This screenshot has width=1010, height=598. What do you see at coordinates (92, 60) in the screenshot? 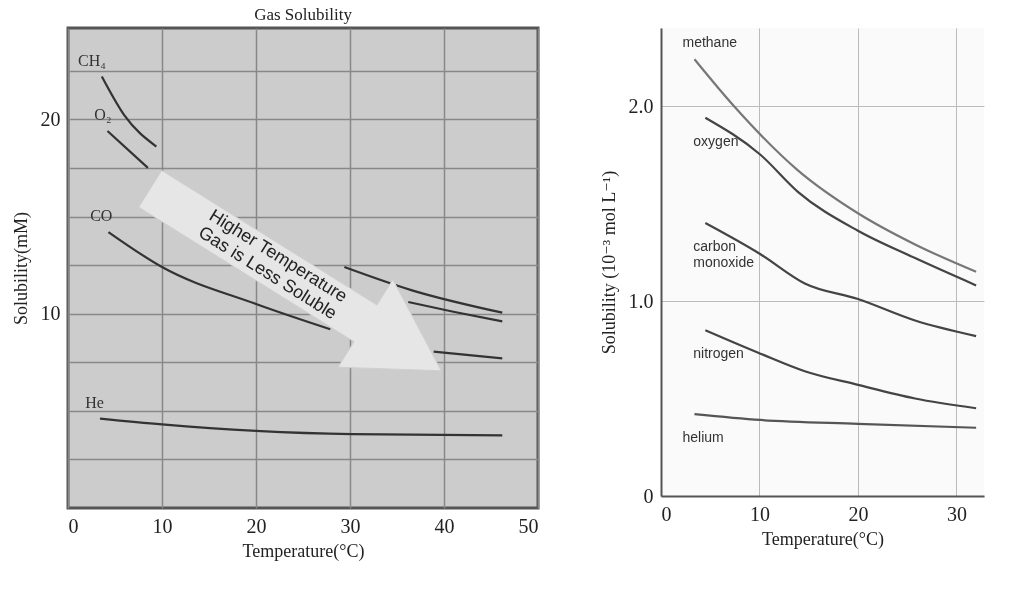
I see `series-label: CH₄` at bounding box center [92, 60].